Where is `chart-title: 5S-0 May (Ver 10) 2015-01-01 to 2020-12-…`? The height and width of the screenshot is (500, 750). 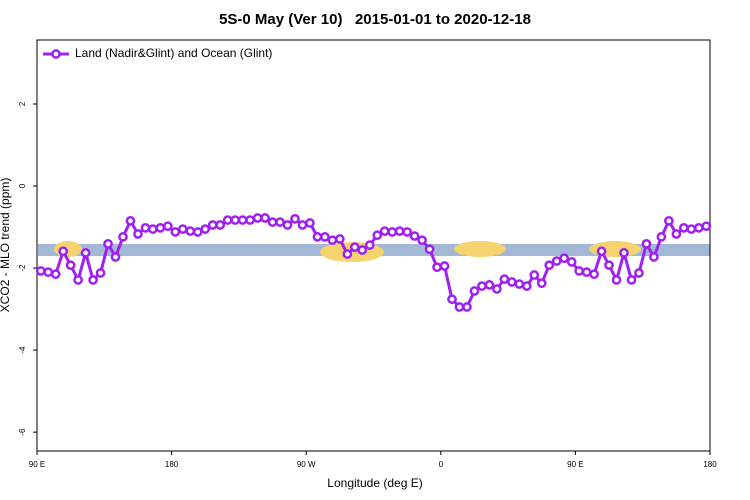
chart-title: 5S-0 May (Ver 10) 2015-01-01 to 2020-12-… is located at coordinates (375, 19).